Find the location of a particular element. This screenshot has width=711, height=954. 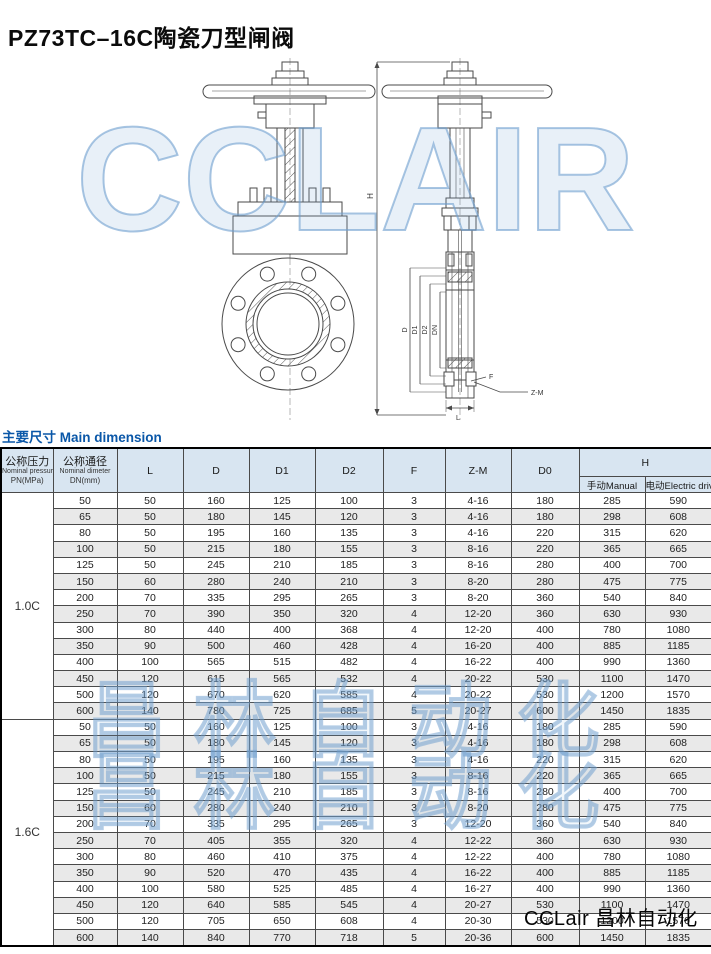

dimension-cell: 1450 is located at coordinates (612, 938).